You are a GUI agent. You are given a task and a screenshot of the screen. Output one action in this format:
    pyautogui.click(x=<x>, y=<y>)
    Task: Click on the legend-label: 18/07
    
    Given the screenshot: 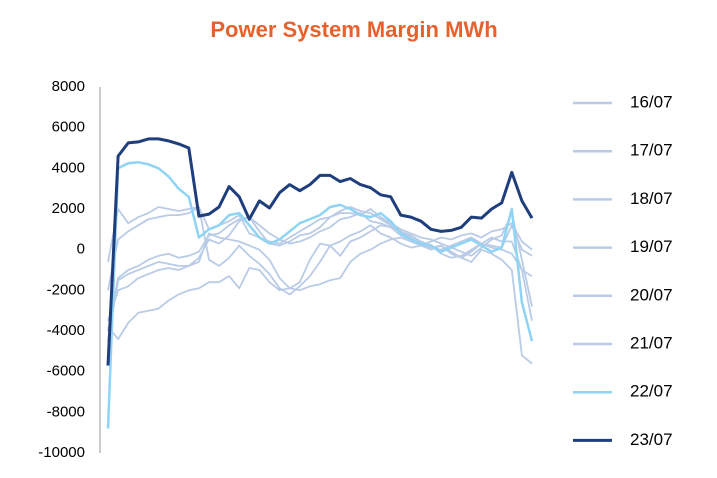 What is the action you would take?
    pyautogui.click(x=651, y=198)
    